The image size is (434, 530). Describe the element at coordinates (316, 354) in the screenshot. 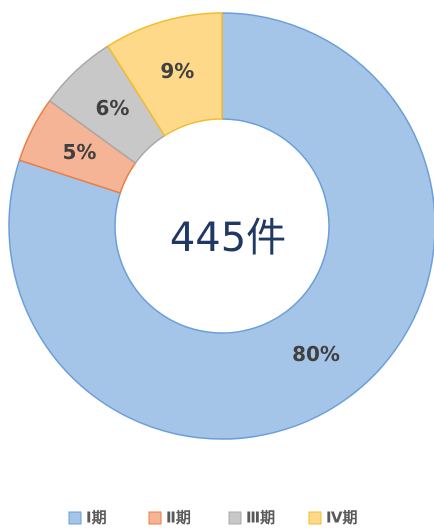

I see `data-label: 80%` at that location.